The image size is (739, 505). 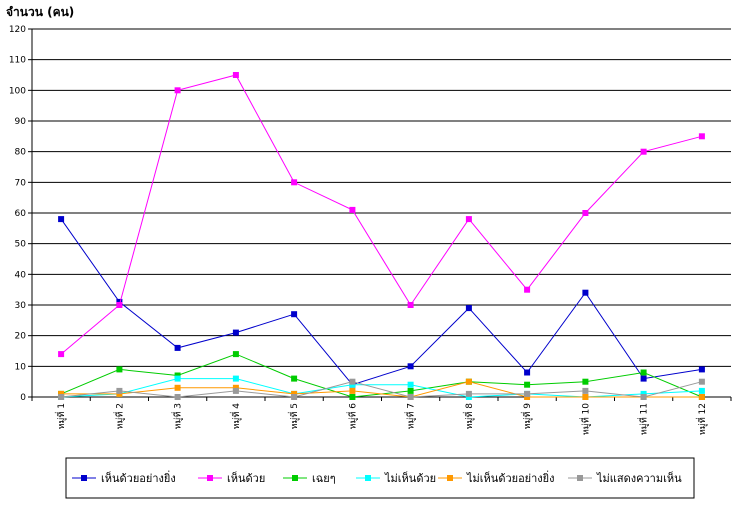 I want to click on y-tick-label: 70, so click(x=21, y=183).